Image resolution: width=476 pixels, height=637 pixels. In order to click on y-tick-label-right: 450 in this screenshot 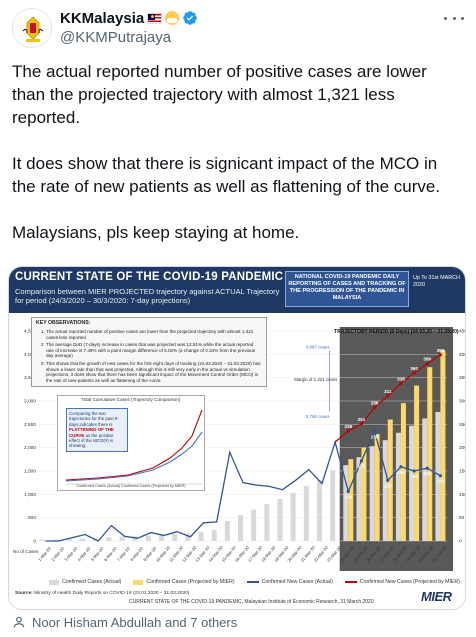, I will do `click(462, 332)`.